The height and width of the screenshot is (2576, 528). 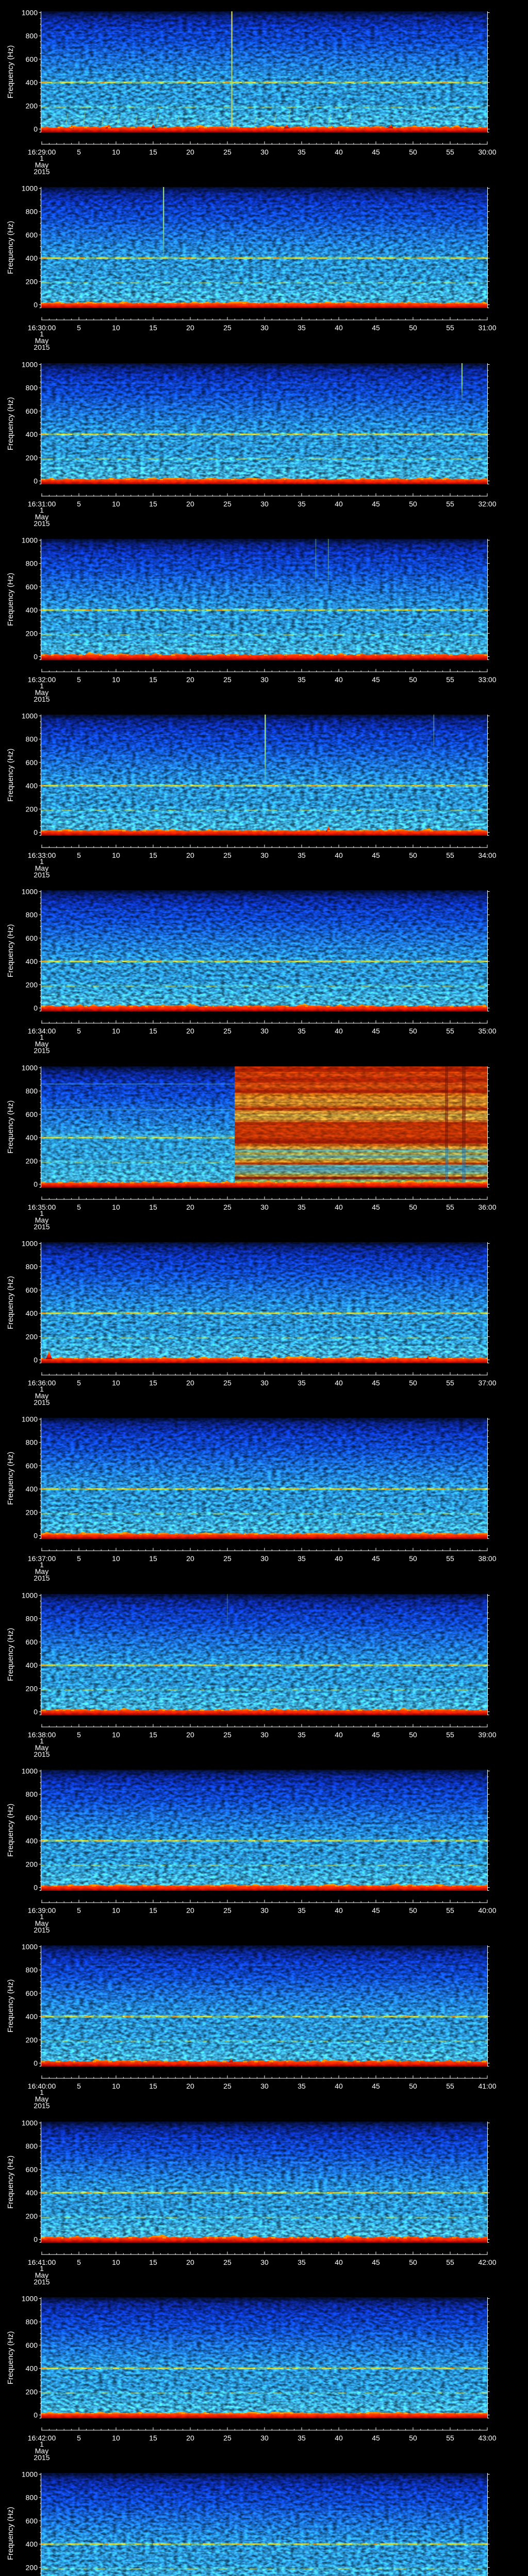 I want to click on svg-text: 41:00, so click(x=487, y=2086).